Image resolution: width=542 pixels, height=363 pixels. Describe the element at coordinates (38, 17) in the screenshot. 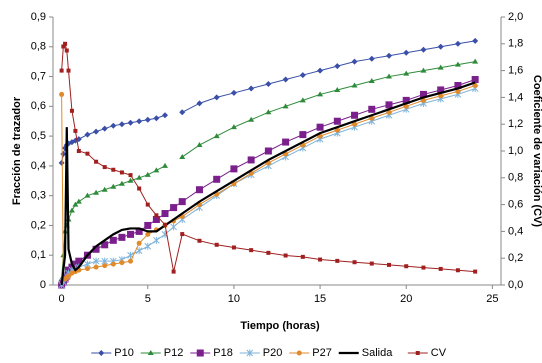

I see `y-tick-label: 0,9` at that location.